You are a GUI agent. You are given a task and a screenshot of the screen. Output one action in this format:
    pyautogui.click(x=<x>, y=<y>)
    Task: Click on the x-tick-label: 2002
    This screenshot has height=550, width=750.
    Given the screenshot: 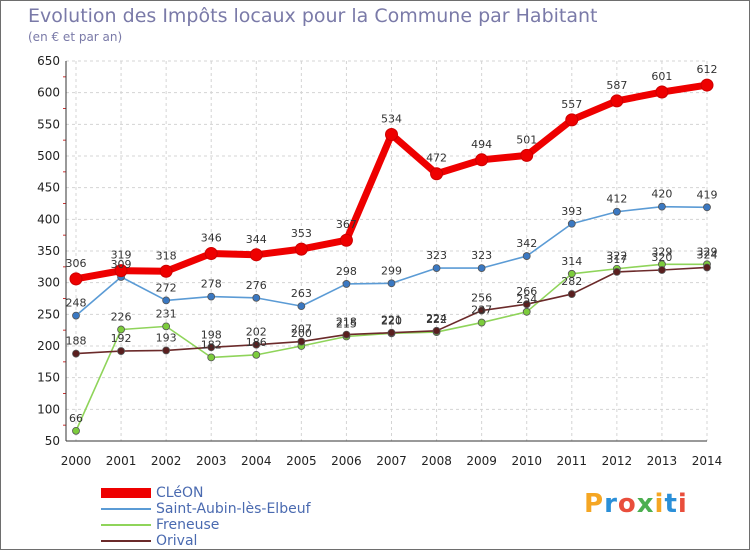 What is the action you would take?
    pyautogui.click(x=166, y=461)
    